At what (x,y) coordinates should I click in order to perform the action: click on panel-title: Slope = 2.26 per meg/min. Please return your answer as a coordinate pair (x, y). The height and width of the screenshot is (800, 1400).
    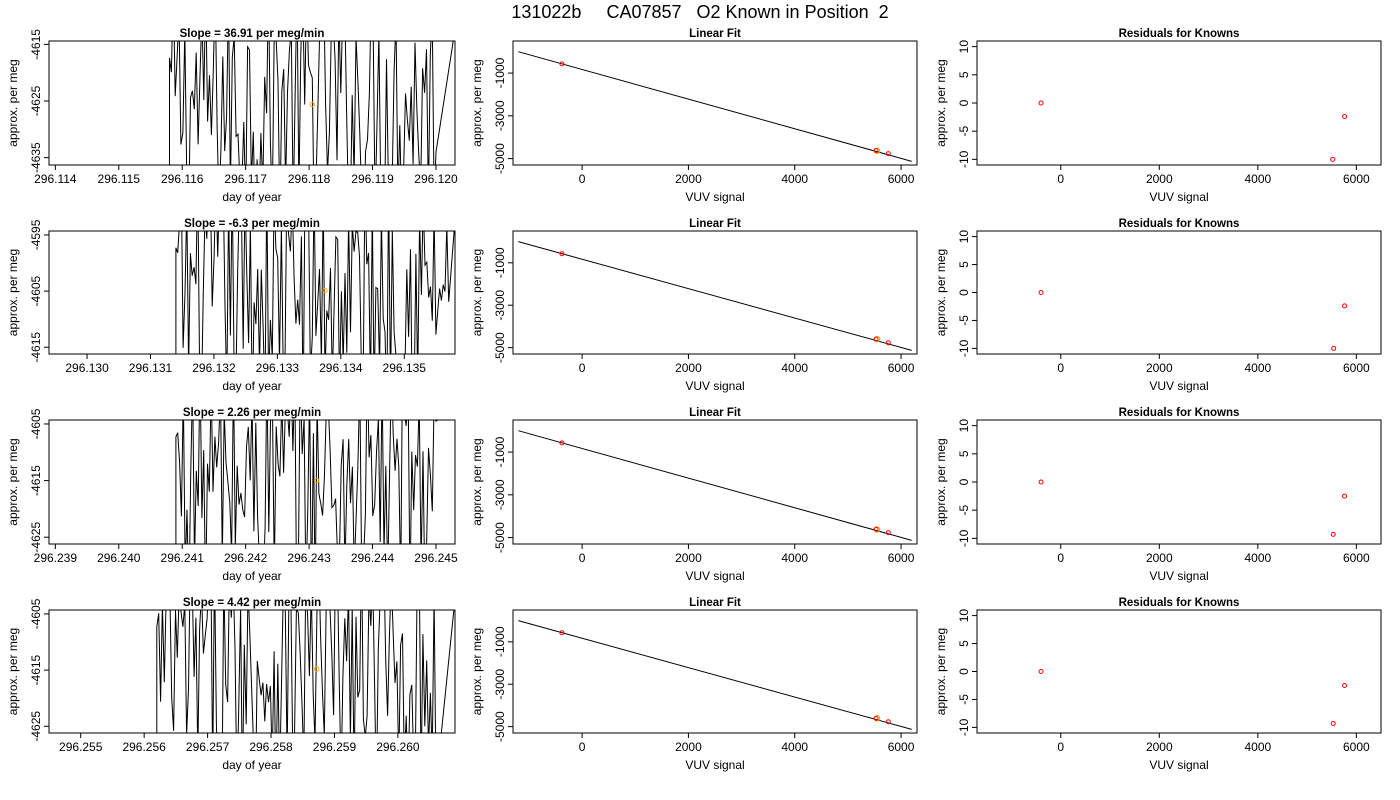
    Looking at the image, I should click on (252, 413).